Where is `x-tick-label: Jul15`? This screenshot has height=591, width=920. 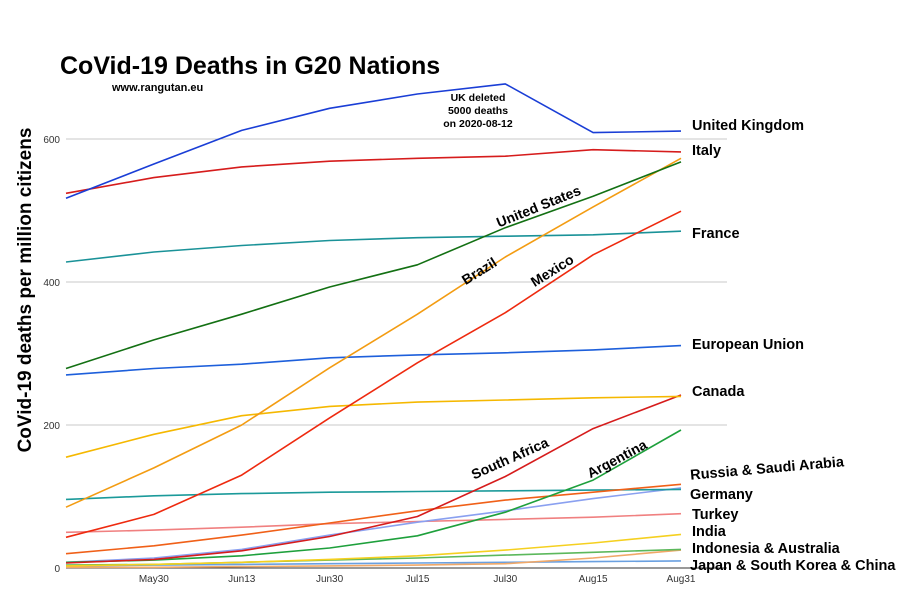 x-tick-label: Jul15 is located at coordinates (417, 579).